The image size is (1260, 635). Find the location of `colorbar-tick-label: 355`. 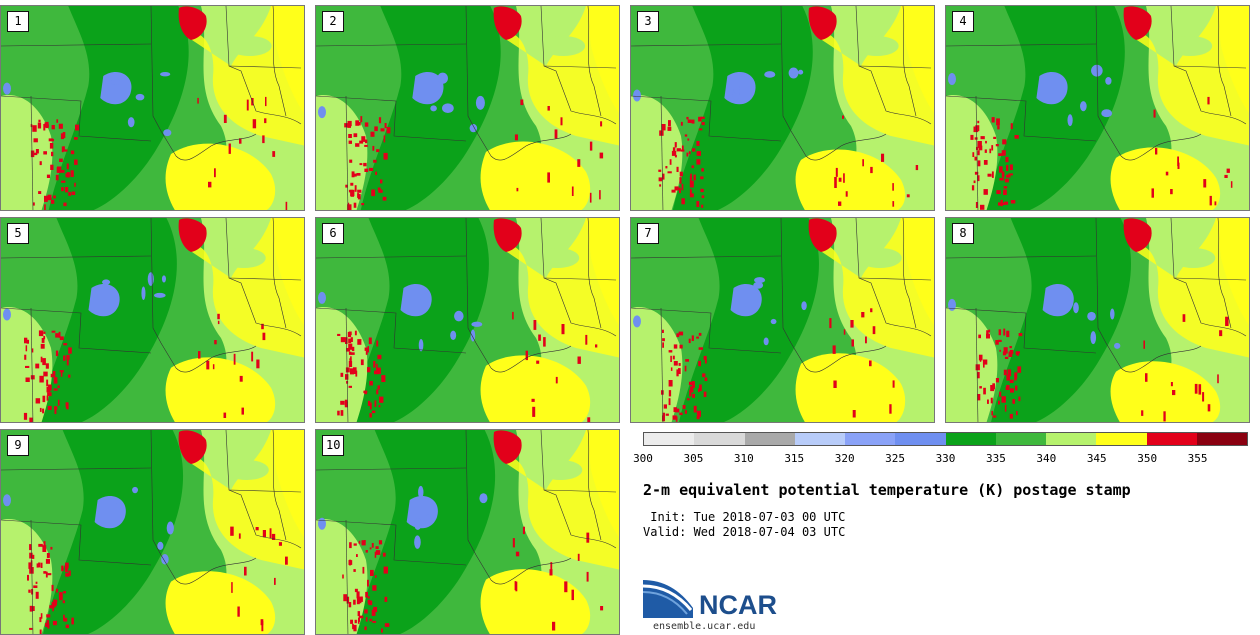

colorbar-tick-label: 355 is located at coordinates (1197, 458).